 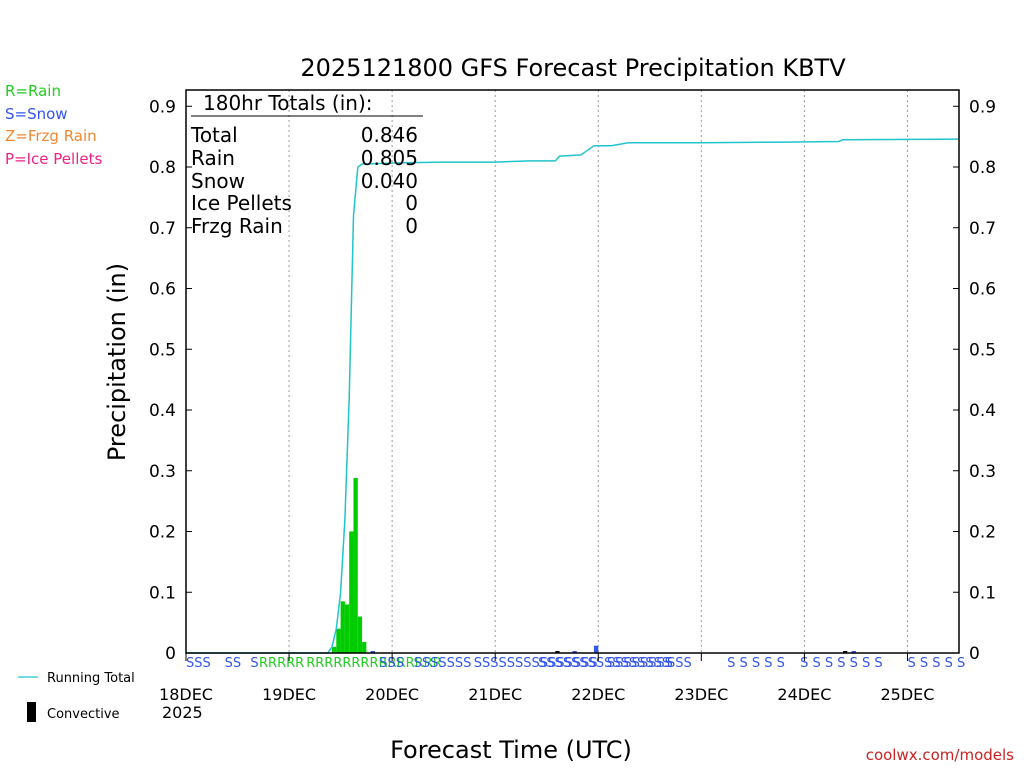 I want to click on y-tick-label-left-7: 0.7, so click(x=162, y=229).